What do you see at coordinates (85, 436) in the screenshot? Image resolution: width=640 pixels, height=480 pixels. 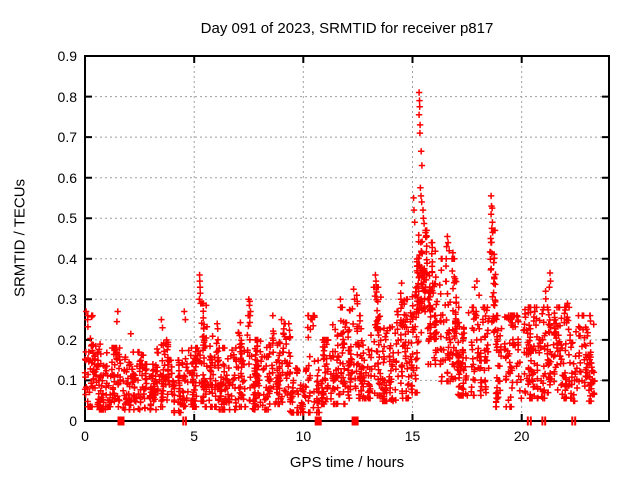 I see `x-tick-label: 0` at bounding box center [85, 436].